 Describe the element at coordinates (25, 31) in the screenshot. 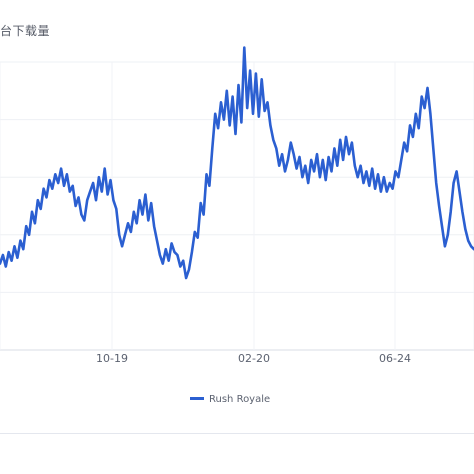

I see `chart-title: 台下载量` at that location.